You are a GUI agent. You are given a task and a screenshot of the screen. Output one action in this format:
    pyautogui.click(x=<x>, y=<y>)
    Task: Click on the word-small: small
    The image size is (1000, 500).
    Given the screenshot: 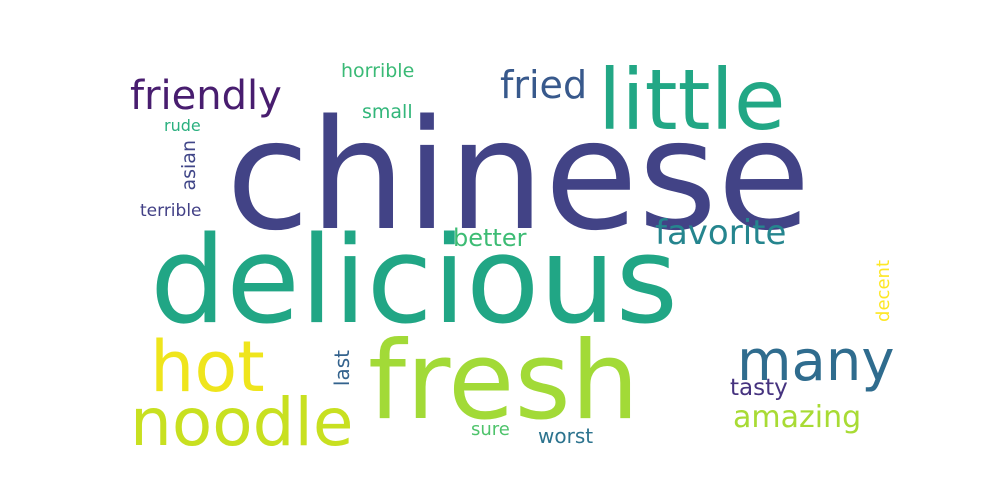 What is the action you would take?
    pyautogui.click(x=387, y=112)
    